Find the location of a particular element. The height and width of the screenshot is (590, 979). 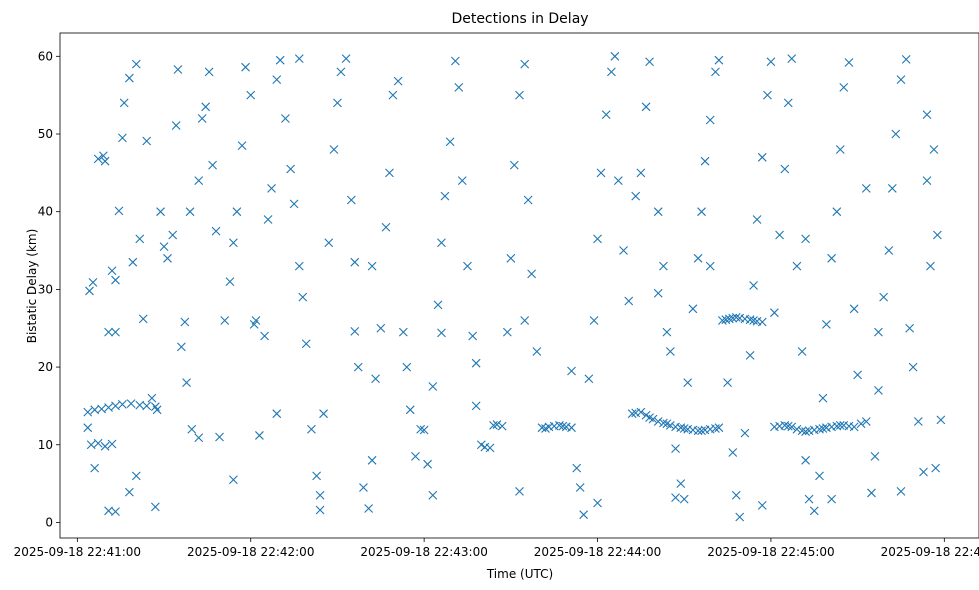

x-tick-label: 2025-09-18 22:41:00 is located at coordinates (77, 552).